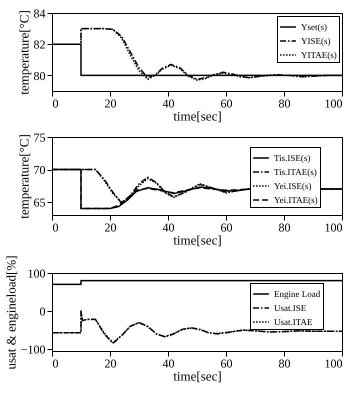 The width and height of the screenshot is (361, 406). Describe the element at coordinates (40, 75) in the screenshot. I see `y-tick-label: 80` at that location.